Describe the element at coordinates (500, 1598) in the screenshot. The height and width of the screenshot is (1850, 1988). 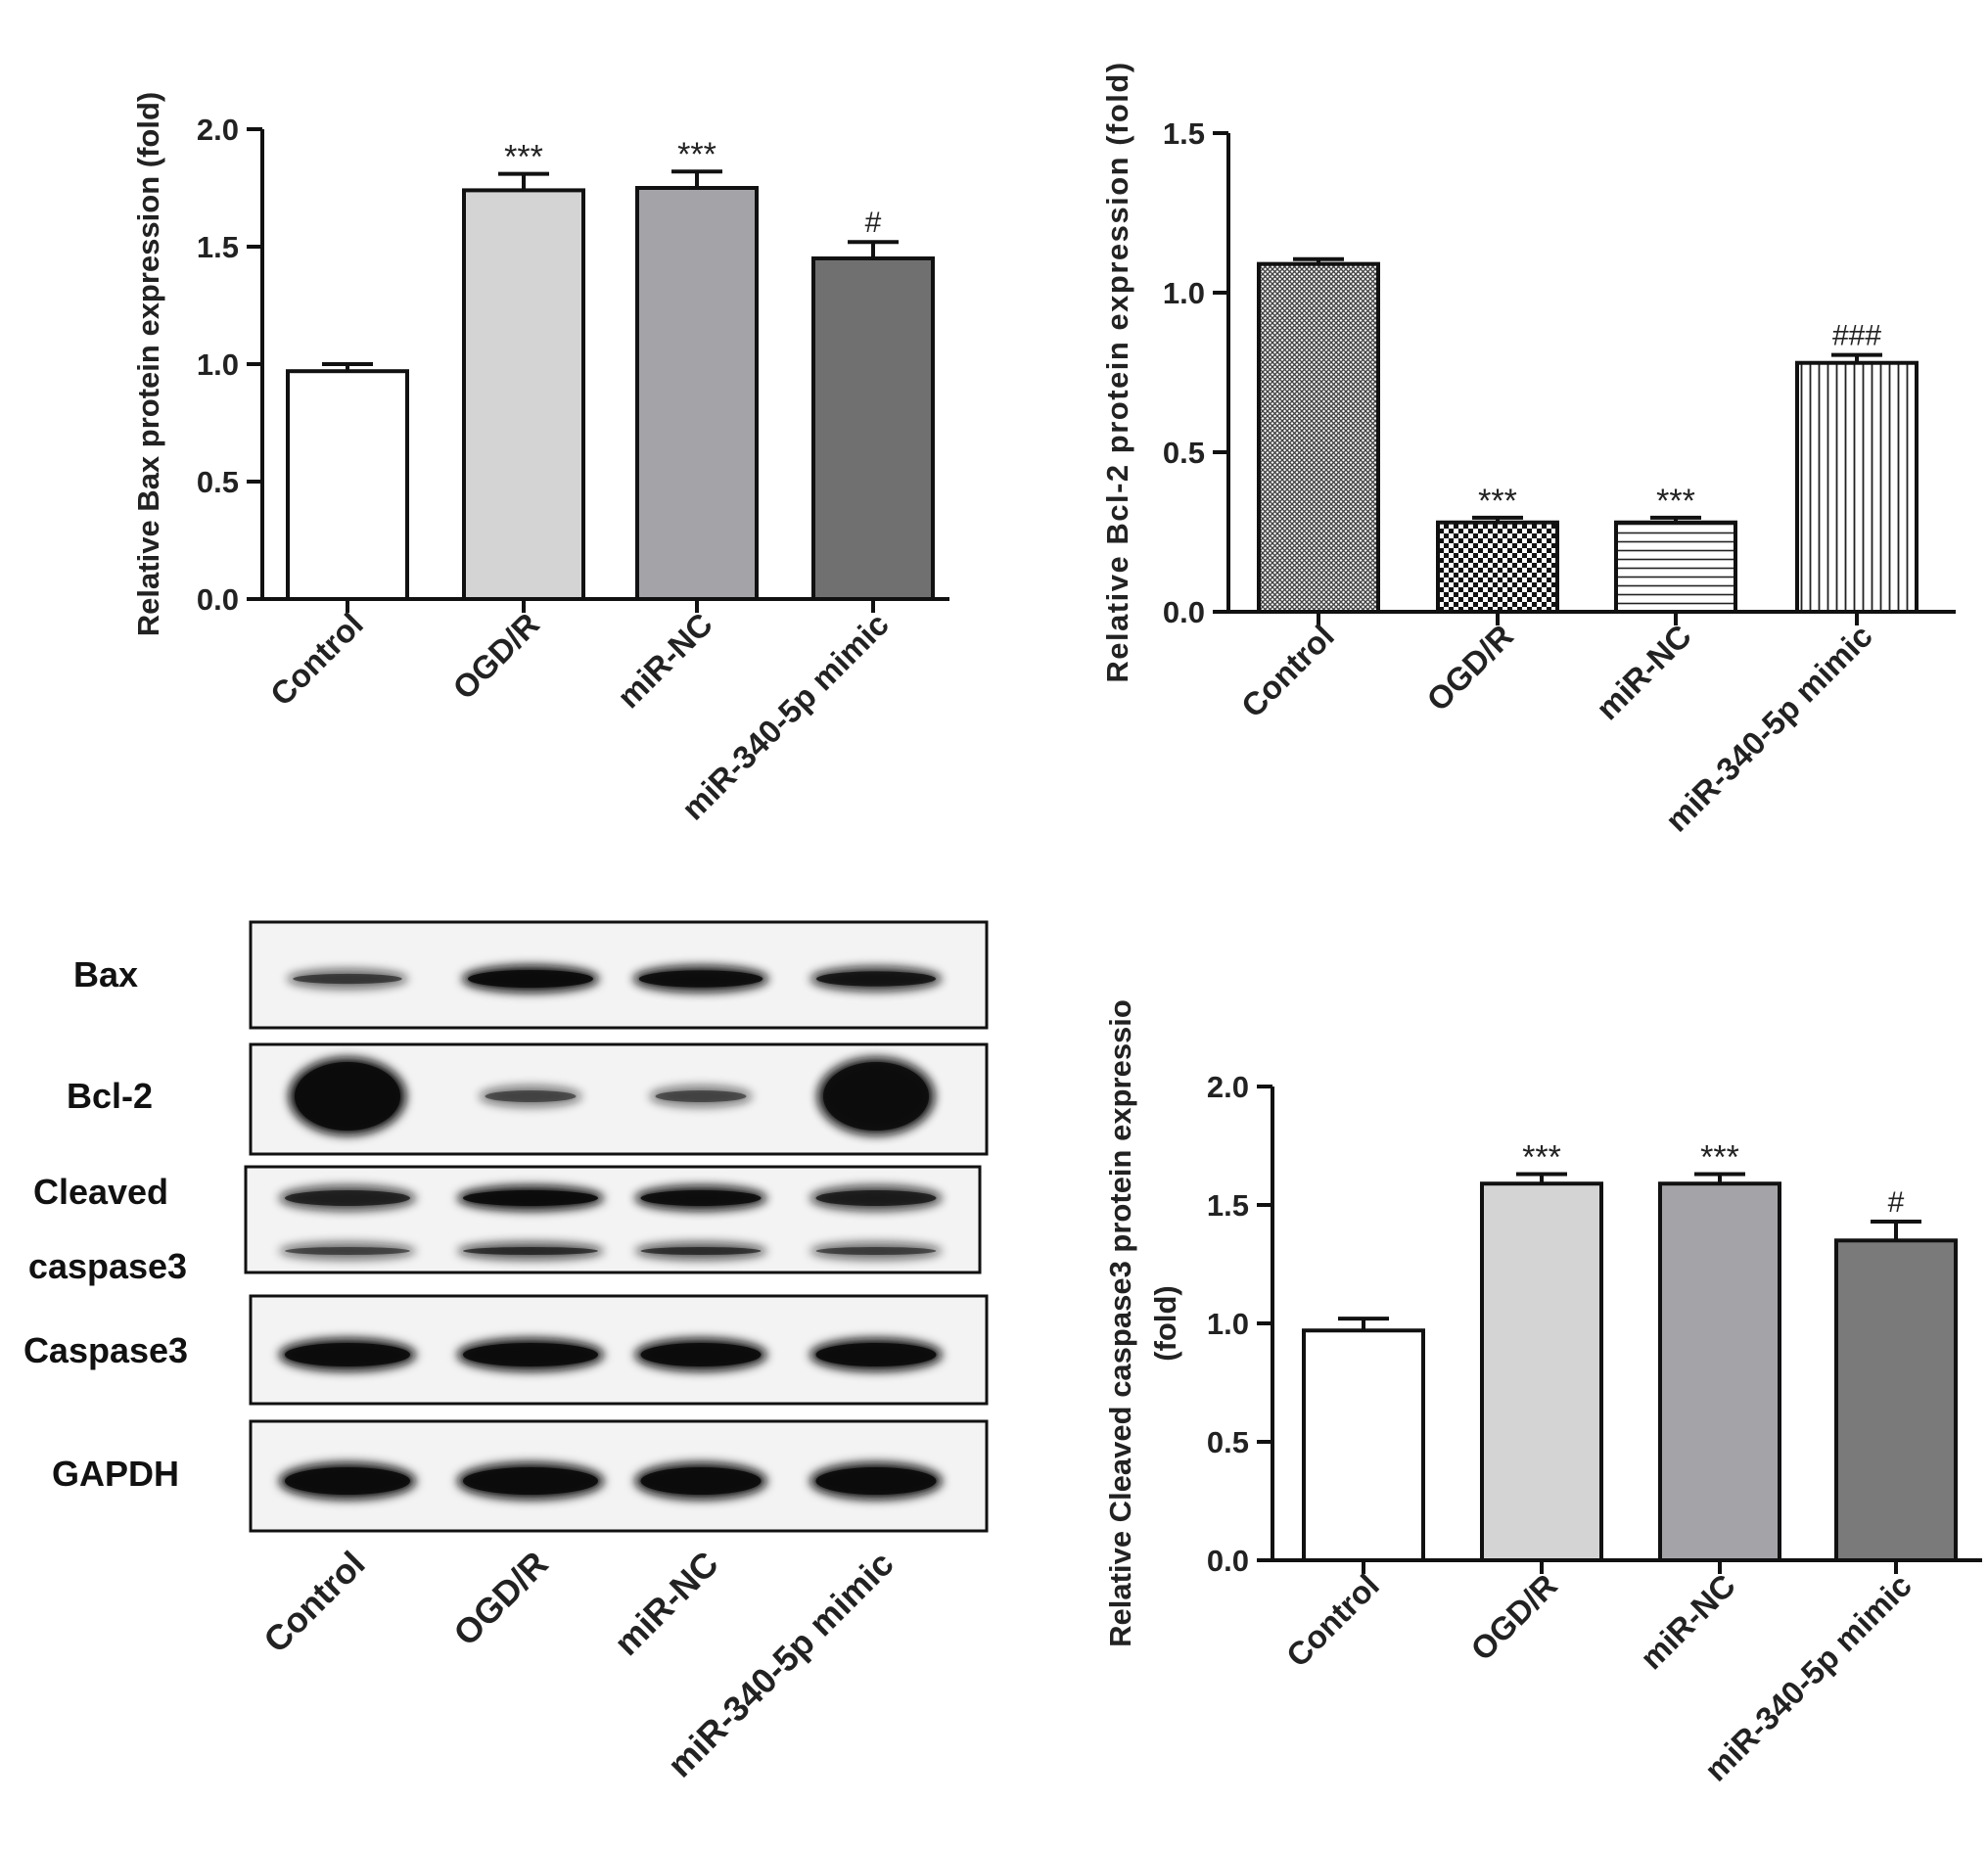
I see `blot-lane-label: OGD/R` at that location.